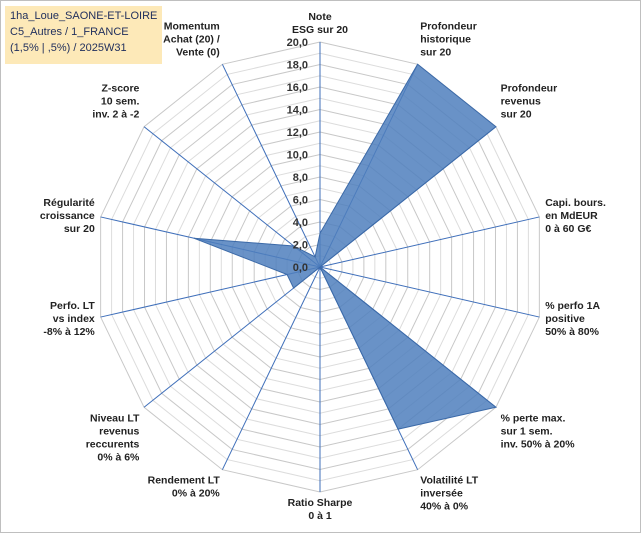 The width and height of the screenshot is (641, 533). Describe the element at coordinates (538, 444) in the screenshot. I see `category-label-line: inv. 50% à 20%` at that location.